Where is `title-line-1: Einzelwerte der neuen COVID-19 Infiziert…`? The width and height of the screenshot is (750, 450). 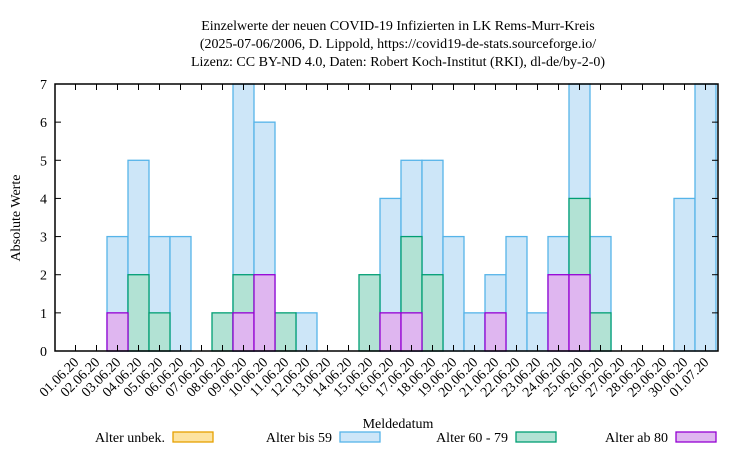 title-line-1: Einzelwerte der neuen COVID-19 Infiziert… is located at coordinates (398, 26).